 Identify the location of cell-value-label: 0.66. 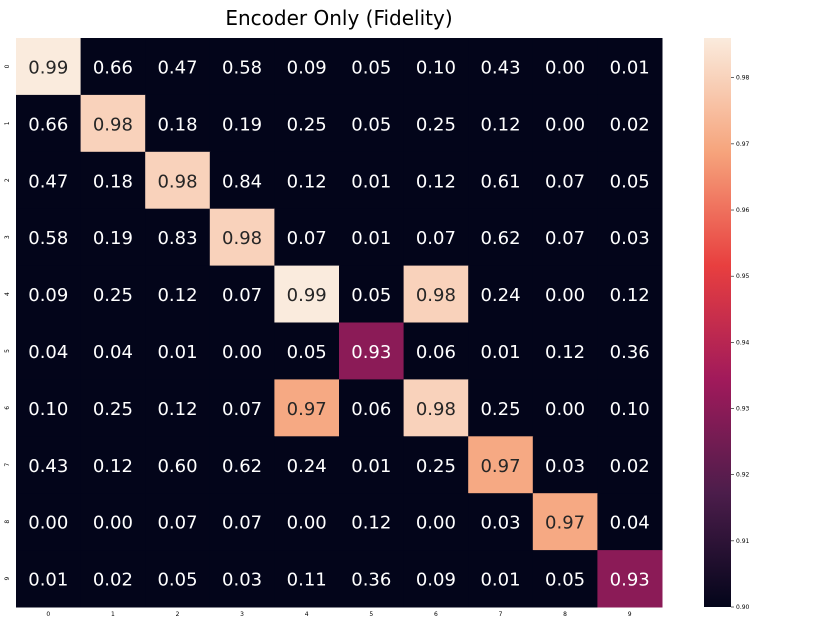
(48, 124).